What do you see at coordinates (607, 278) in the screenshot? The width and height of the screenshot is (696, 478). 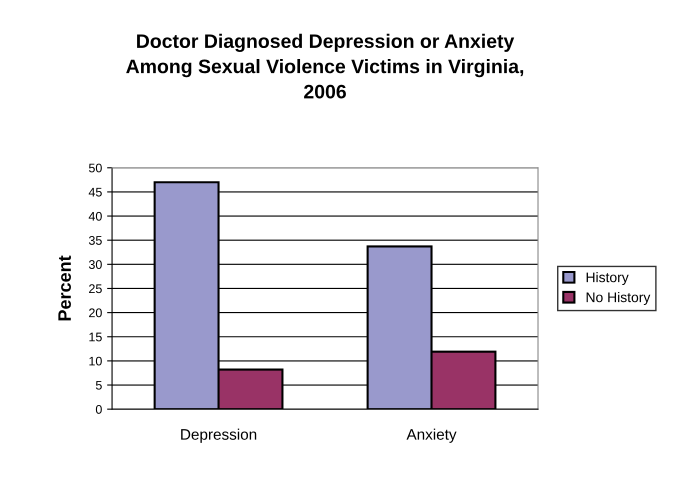 I see `legend-label: History` at bounding box center [607, 278].